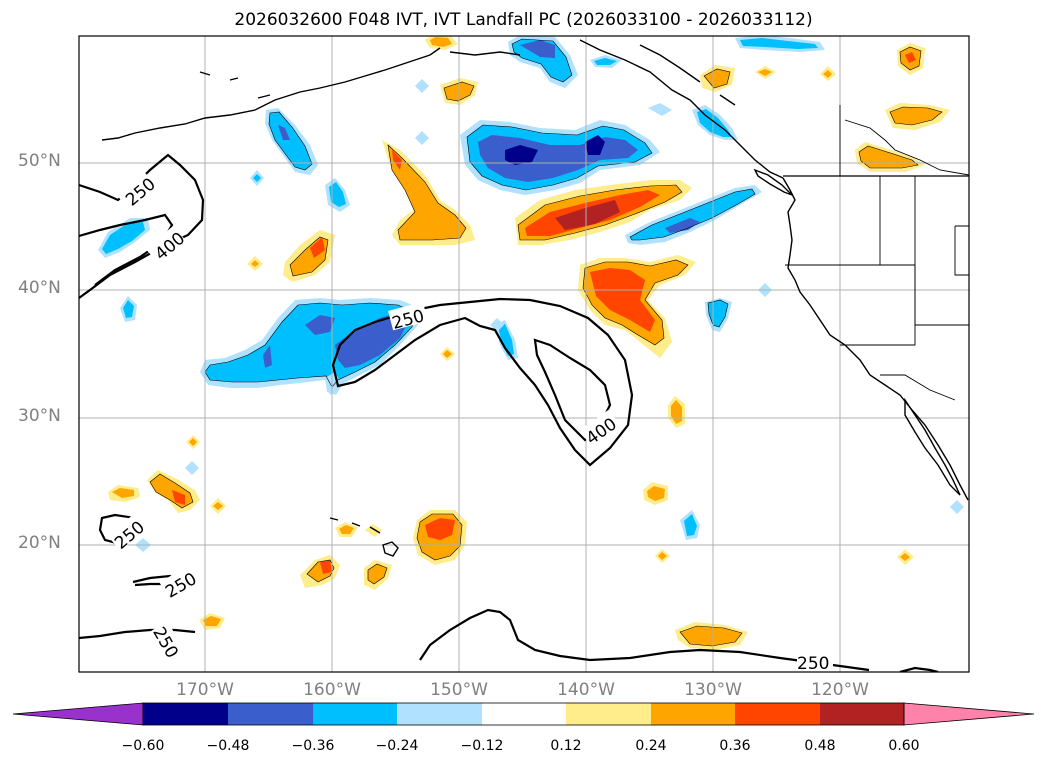 The height and width of the screenshot is (765, 1047). I want to click on contour-label-8: 250, so click(813, 664).